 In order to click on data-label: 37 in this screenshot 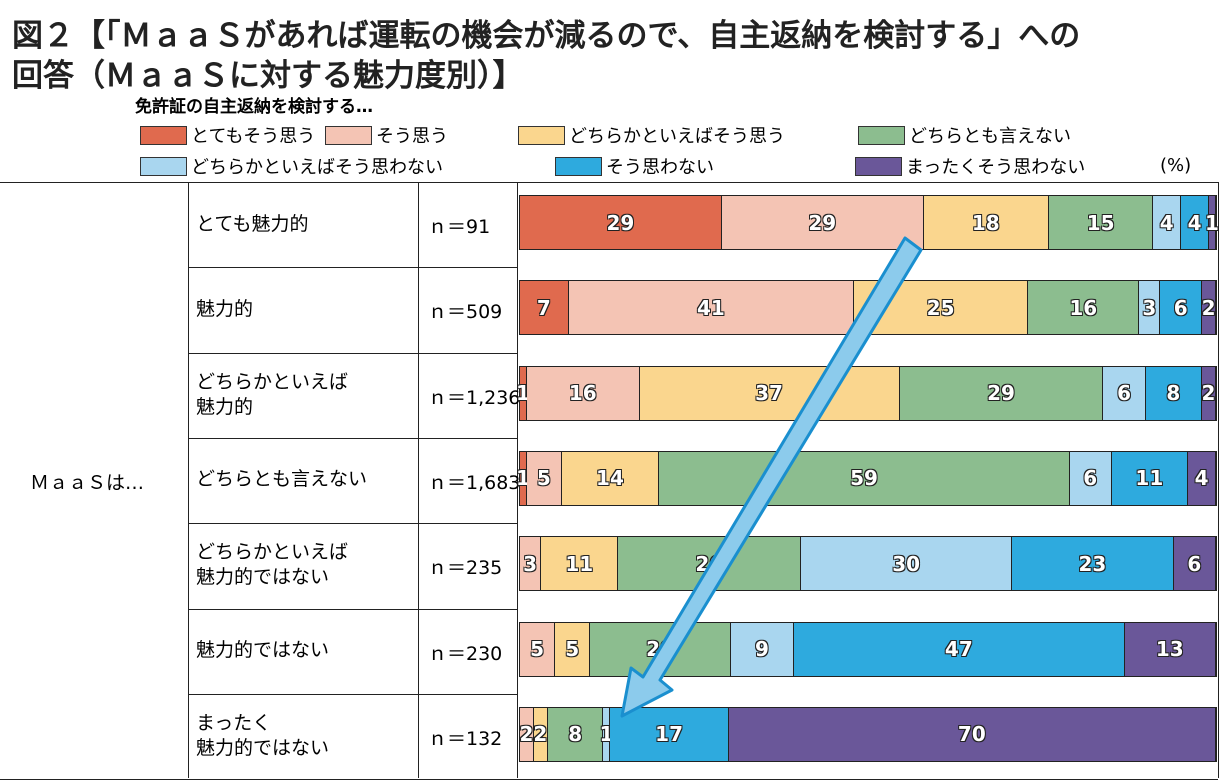, I will do `click(769, 393)`.